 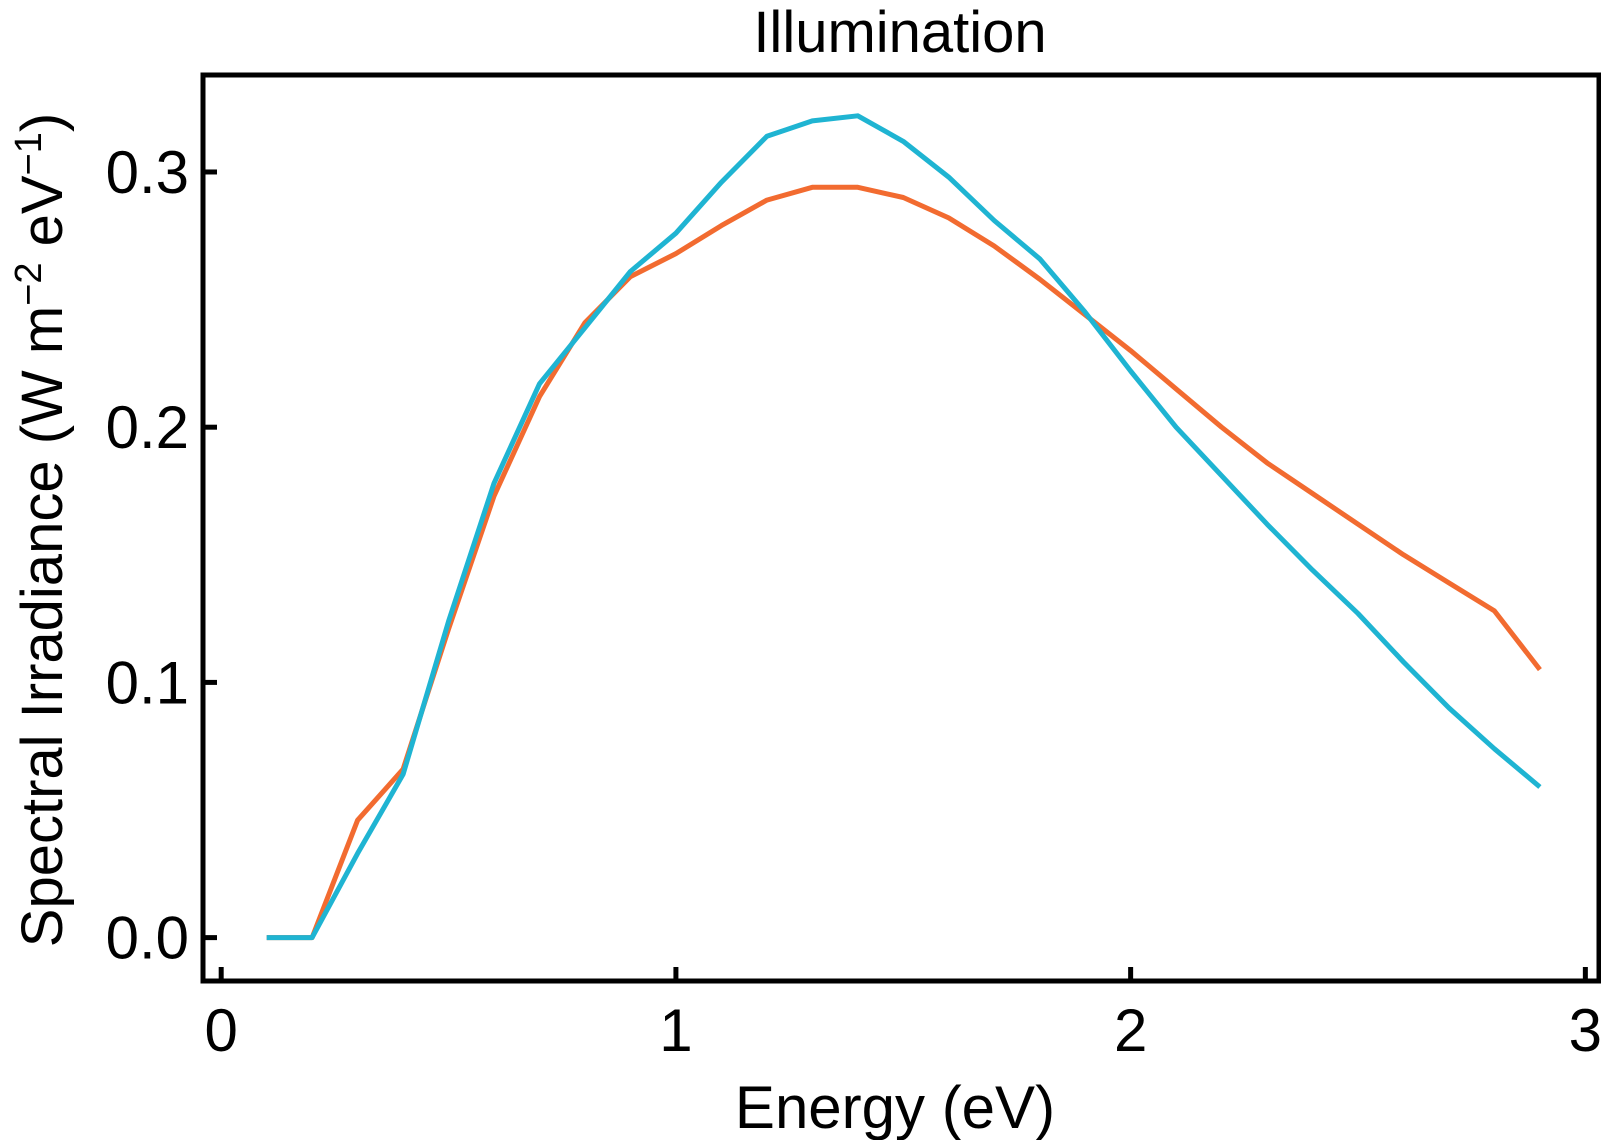 What do you see at coordinates (29, 283) in the screenshot?
I see `y-axis-label-exp1: −2` at bounding box center [29, 283].